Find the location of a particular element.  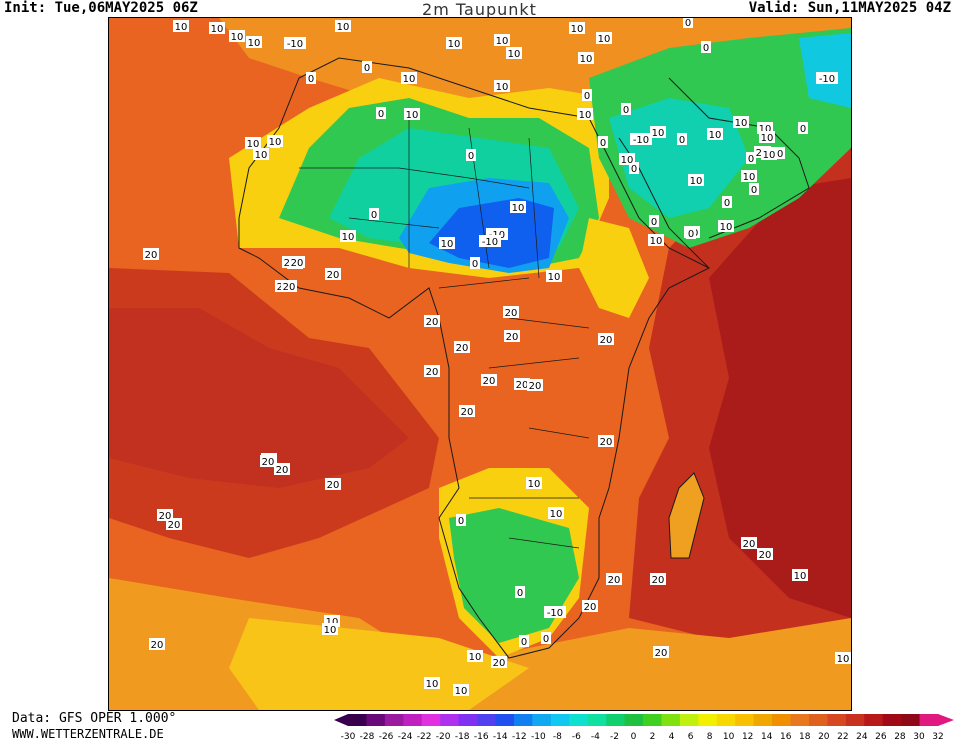

legend-tick-label: -2 is located at coordinates (614, 736).